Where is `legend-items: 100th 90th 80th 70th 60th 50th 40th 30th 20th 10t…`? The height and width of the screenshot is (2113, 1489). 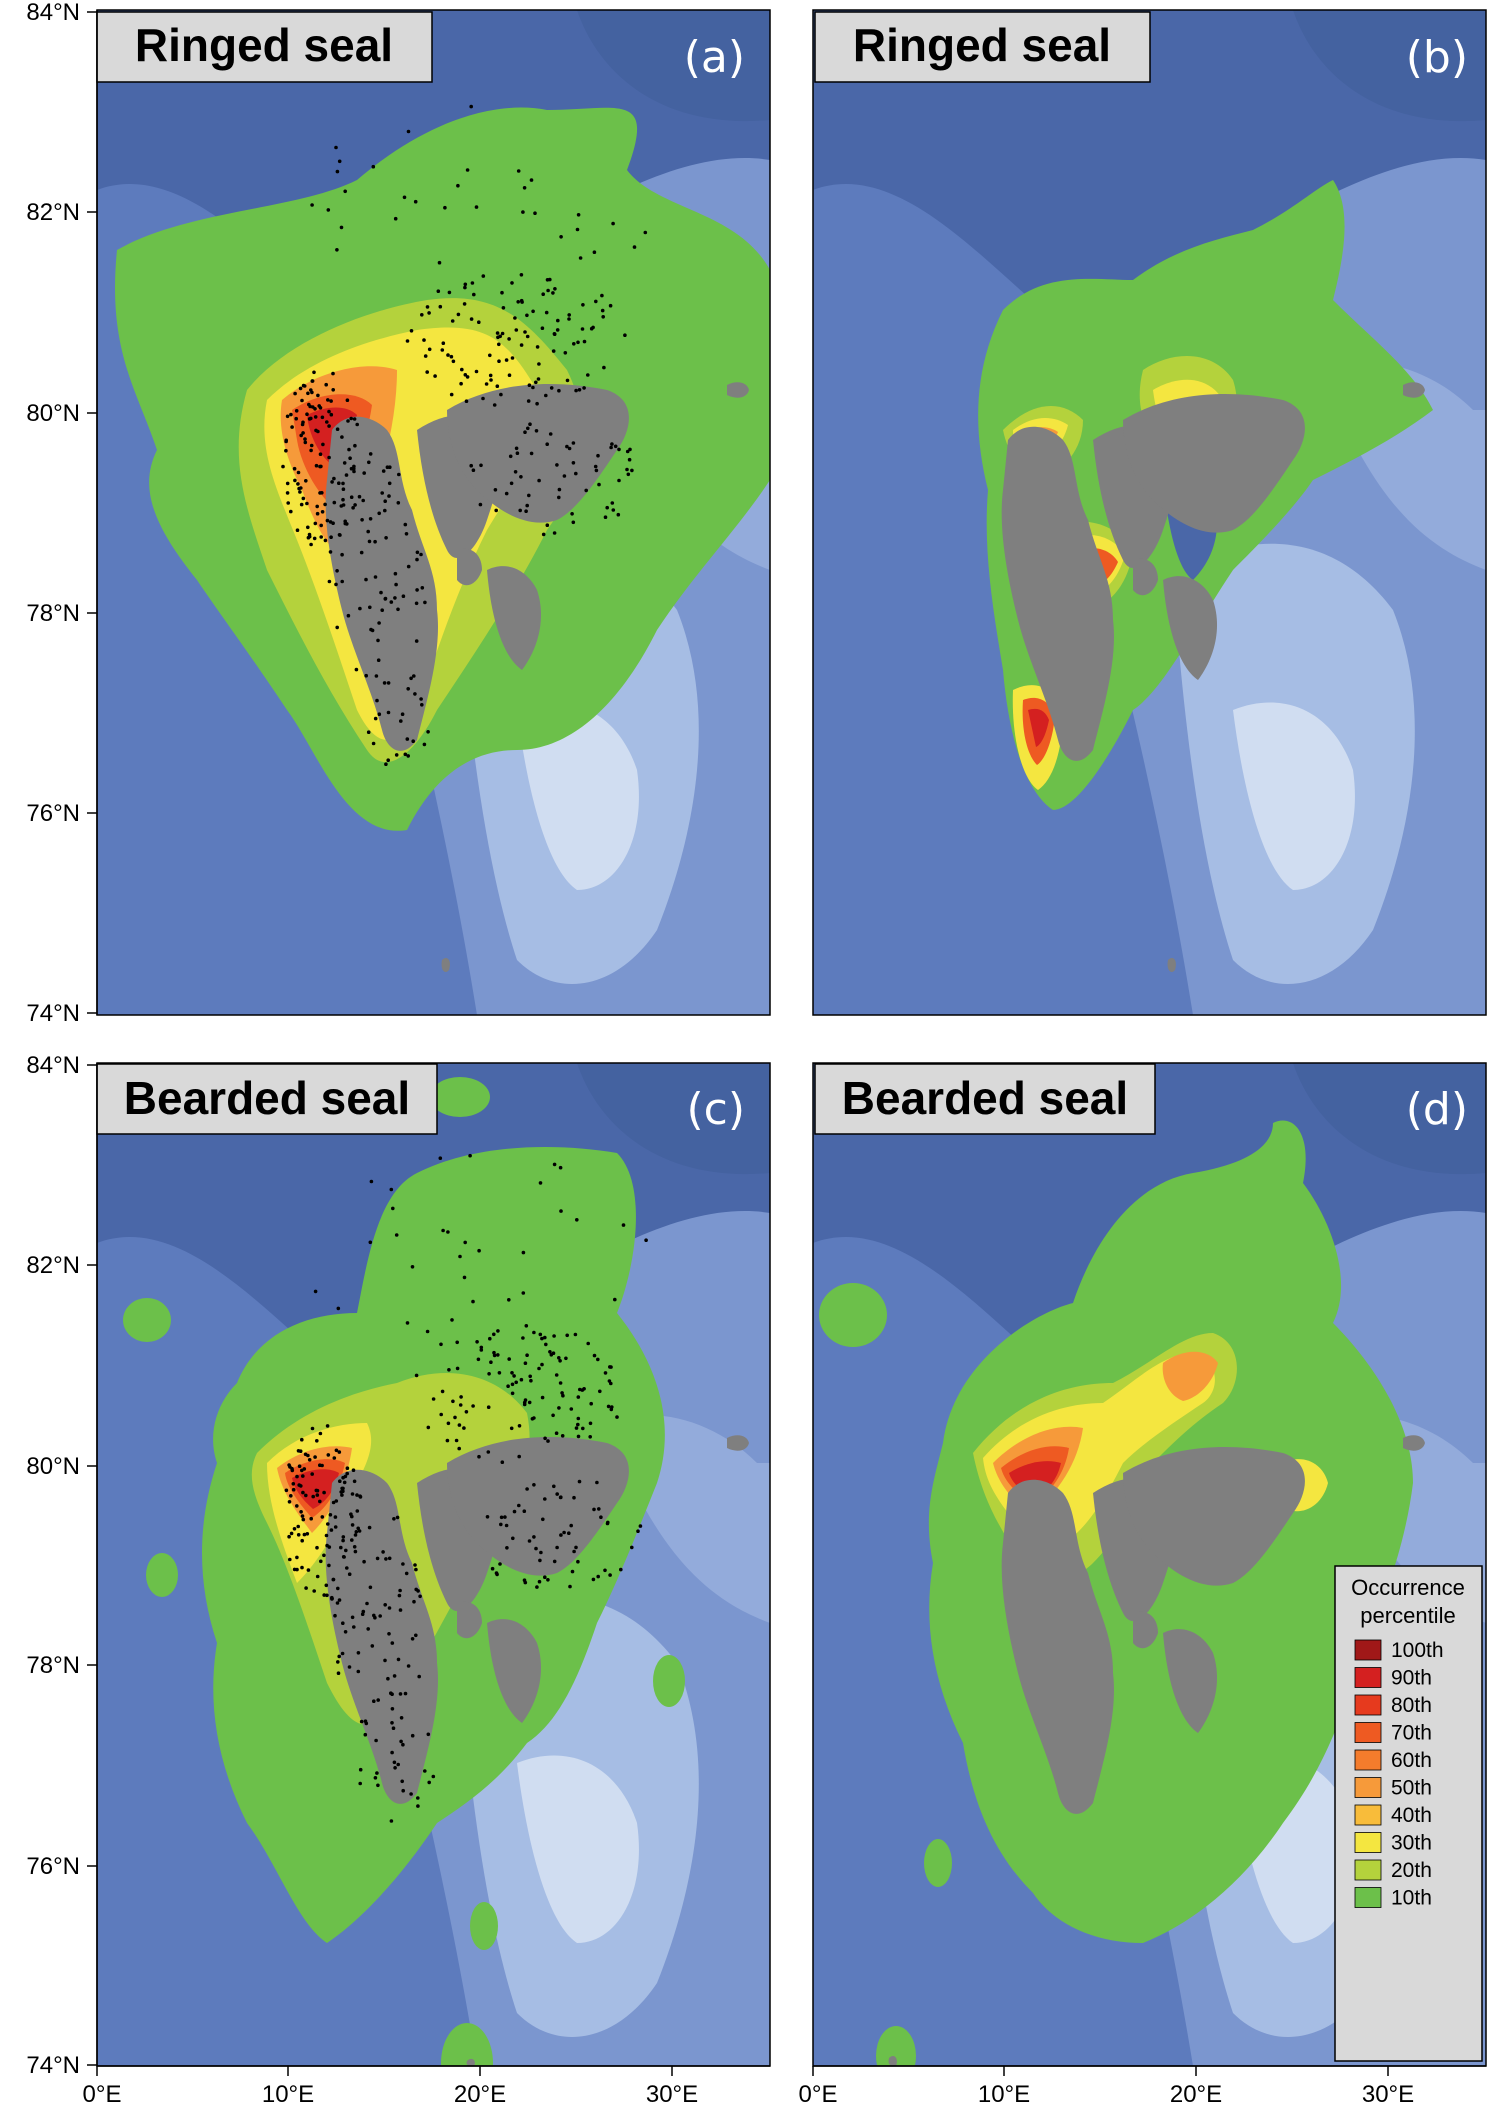 legend-items: 100th 90th 80th 70th 60th 50th 40th 30th 20th 10t… is located at coordinates (1399, 1774).